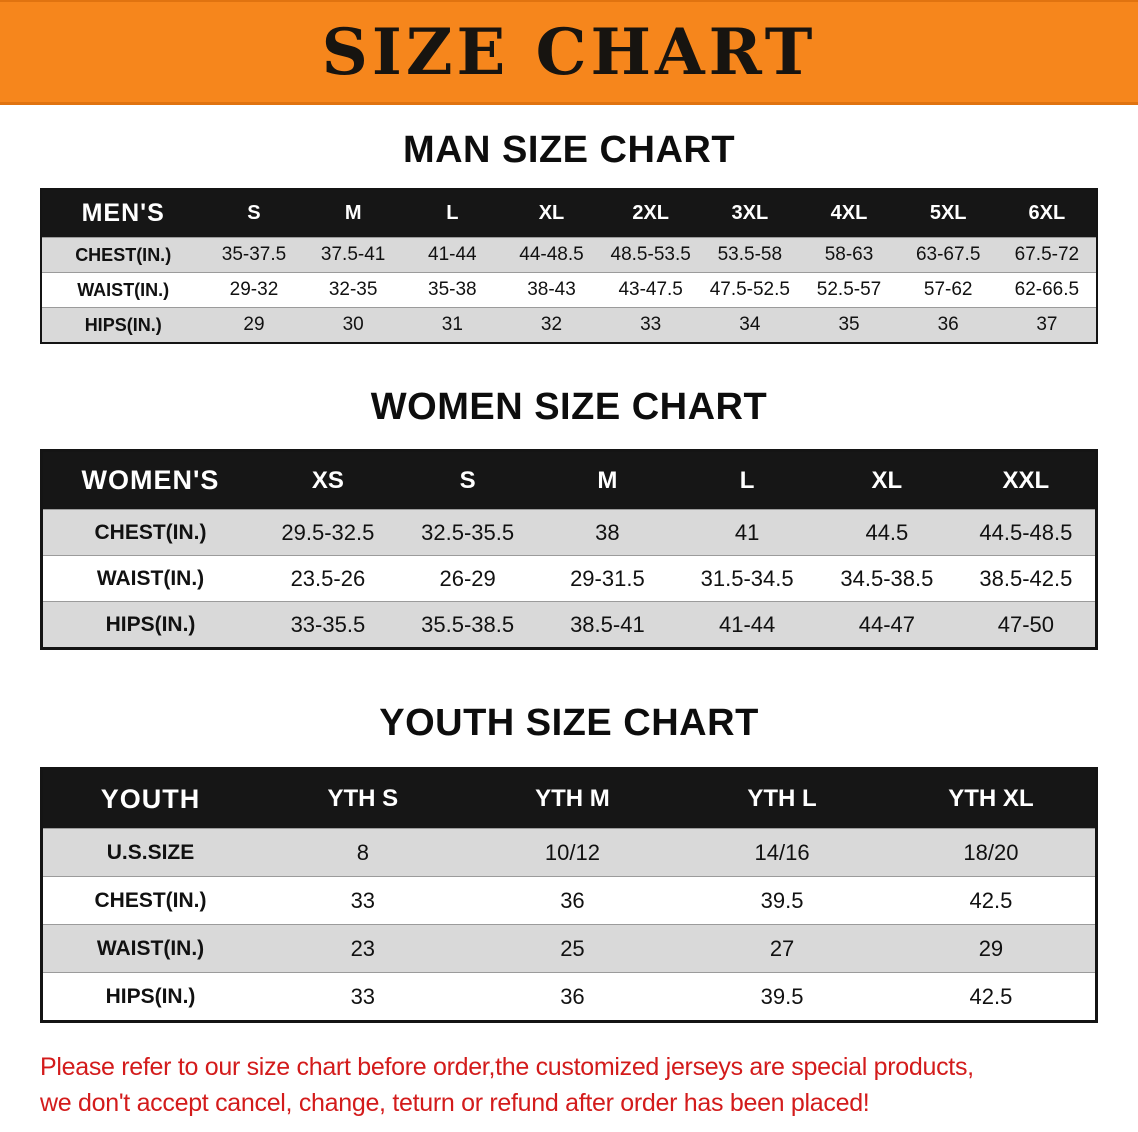 Image resolution: width=1138 pixels, height=1132 pixels. I want to click on size-value-cell: 57-62, so click(948, 289).